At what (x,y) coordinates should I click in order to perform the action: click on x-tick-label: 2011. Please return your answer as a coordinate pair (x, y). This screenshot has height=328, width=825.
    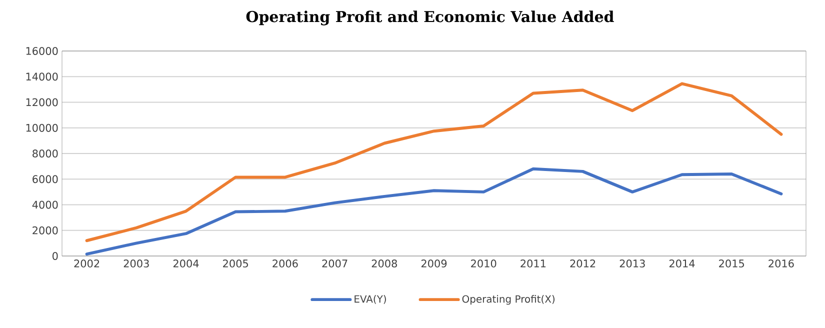
    Looking at the image, I should click on (533, 264).